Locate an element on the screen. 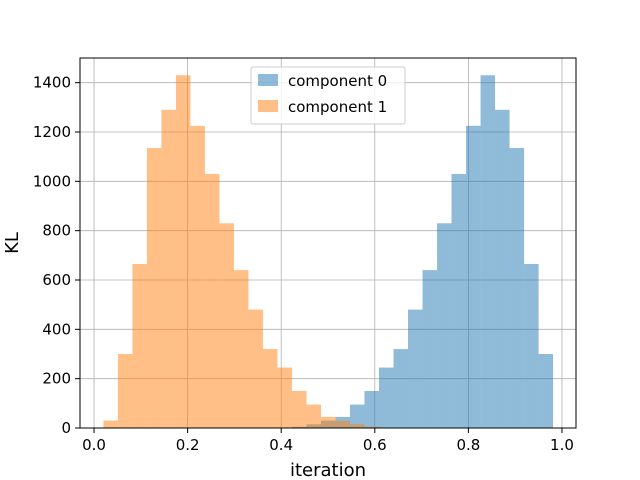 Image resolution: width=640 pixels, height=480 pixels. x-tick-label: 0.6 is located at coordinates (375, 445).